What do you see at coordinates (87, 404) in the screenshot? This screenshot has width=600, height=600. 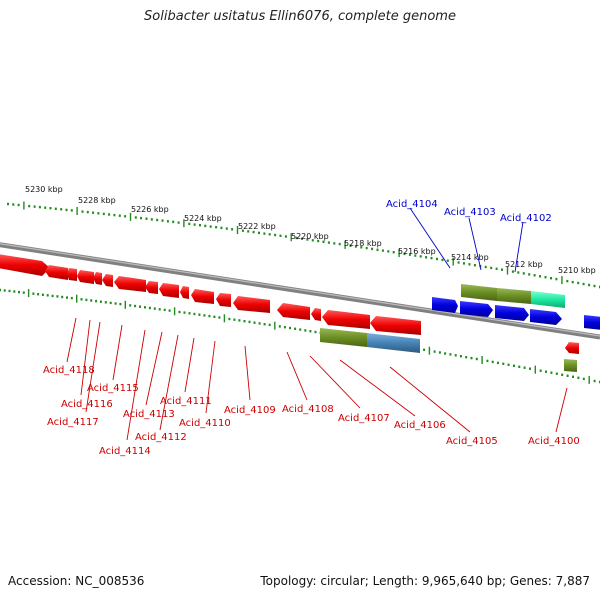 I see `gene-label: Acid_4116` at bounding box center [87, 404].